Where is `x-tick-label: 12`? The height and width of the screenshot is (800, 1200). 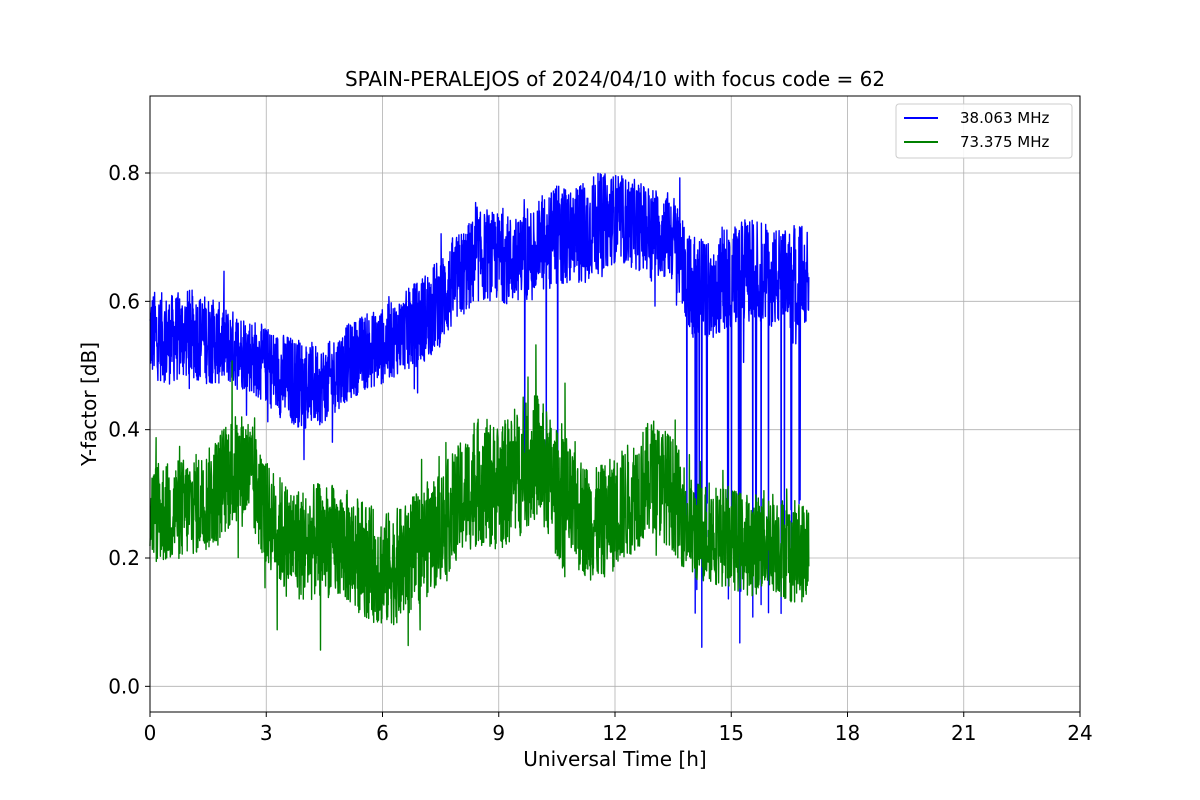
x-tick-label: 12 is located at coordinates (614, 733).